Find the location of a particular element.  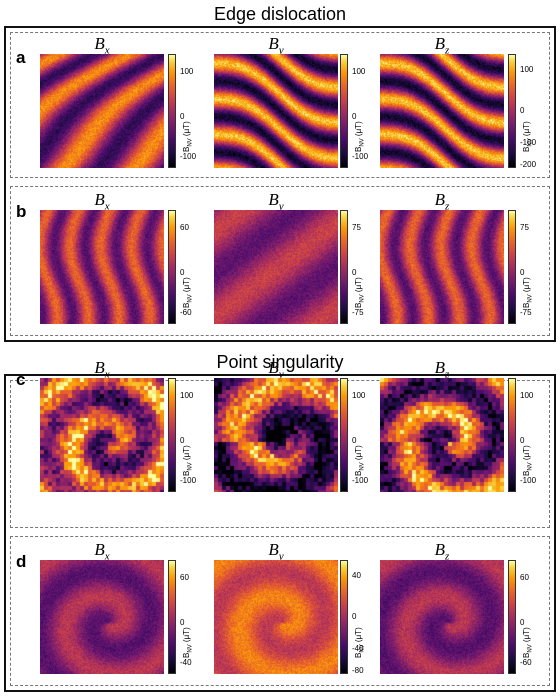

field-map-b-y is located at coordinates (276, 267).